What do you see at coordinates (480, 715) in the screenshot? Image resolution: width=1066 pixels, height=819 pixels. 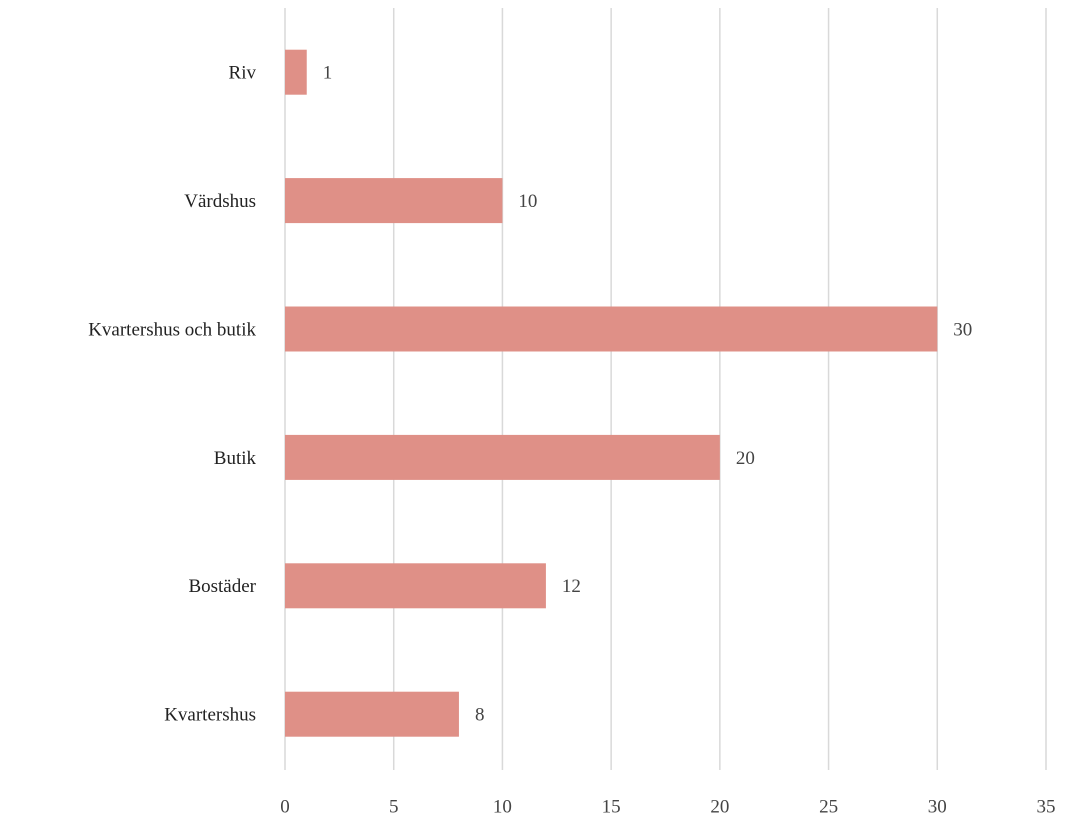 I see `data-label: 8` at bounding box center [480, 715].